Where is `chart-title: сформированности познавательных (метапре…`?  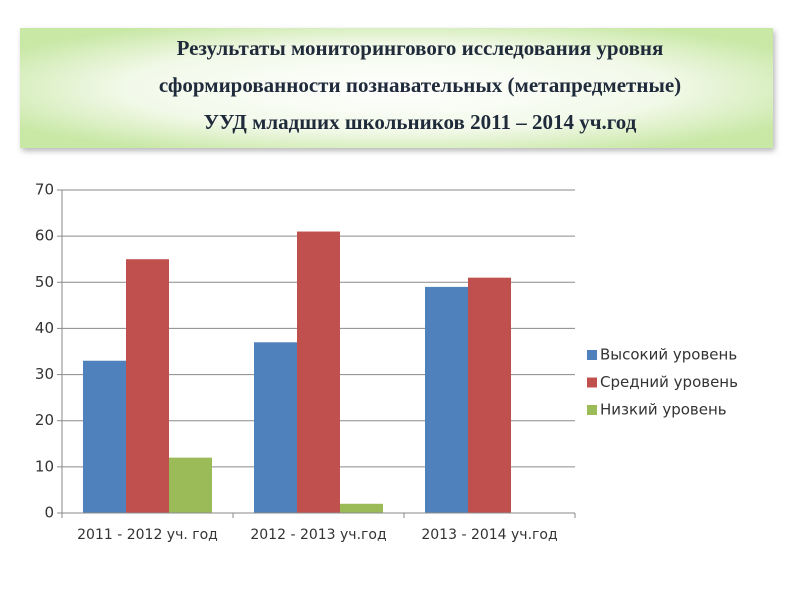 chart-title: сформированности познавательных (метапре… is located at coordinates (420, 85).